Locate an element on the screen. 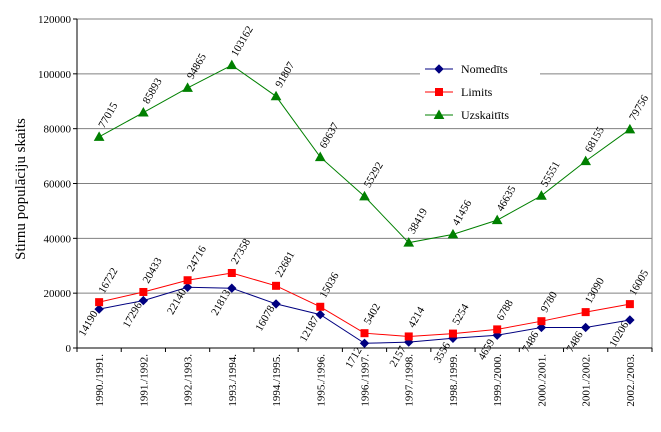  data-label: 20433 is located at coordinates (153, 270).